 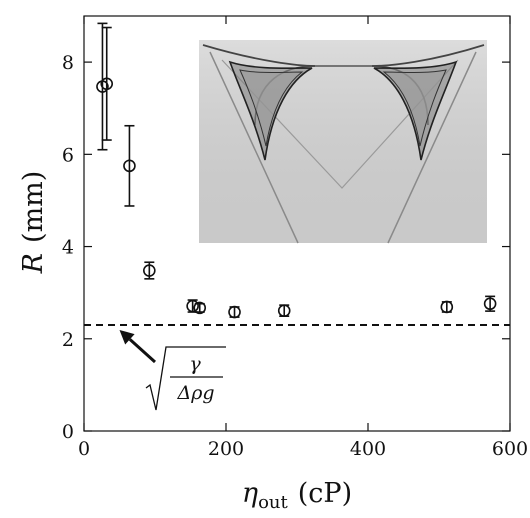 I want to click on y-tick-label: 0, so click(x=68, y=432).